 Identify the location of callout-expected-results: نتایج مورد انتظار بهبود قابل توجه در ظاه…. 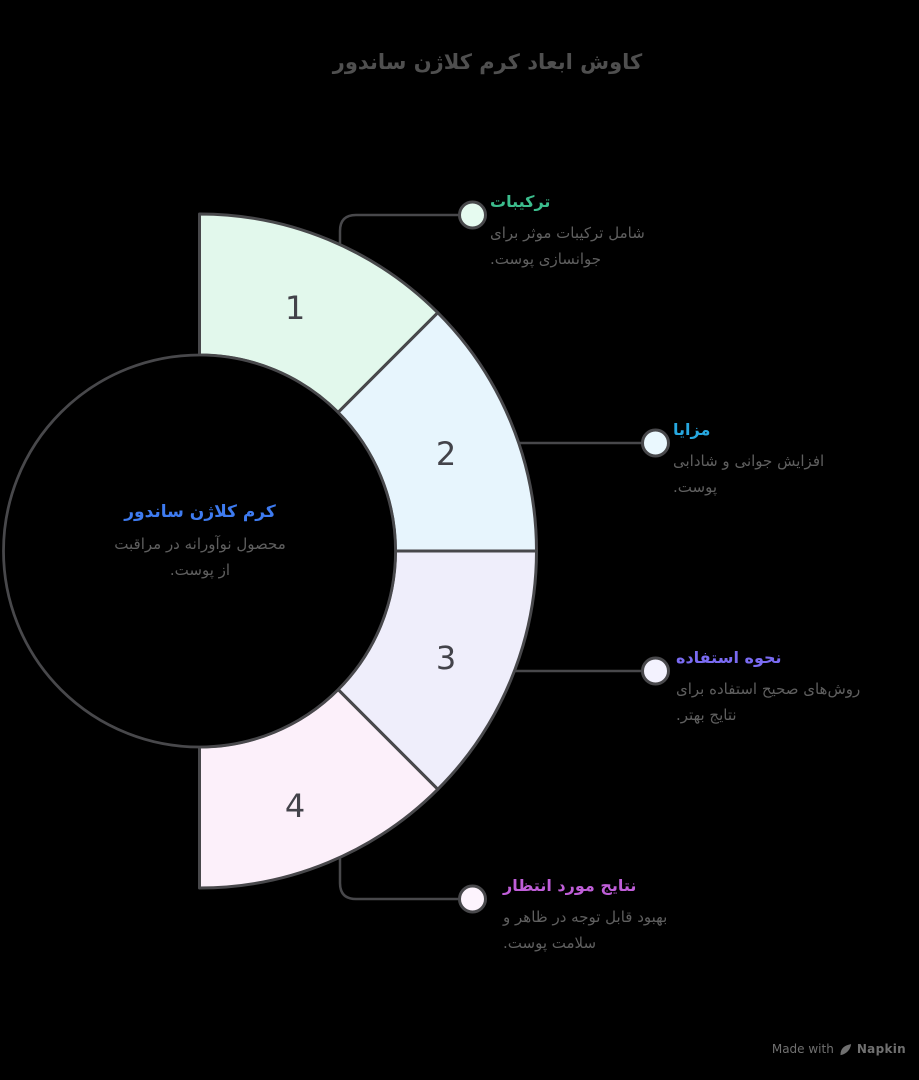
(599, 916).